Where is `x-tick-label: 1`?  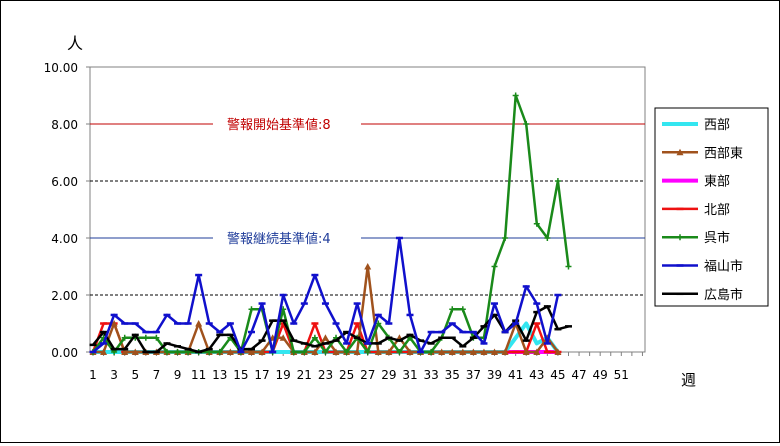
x-tick-label: 1 is located at coordinates (93, 375).